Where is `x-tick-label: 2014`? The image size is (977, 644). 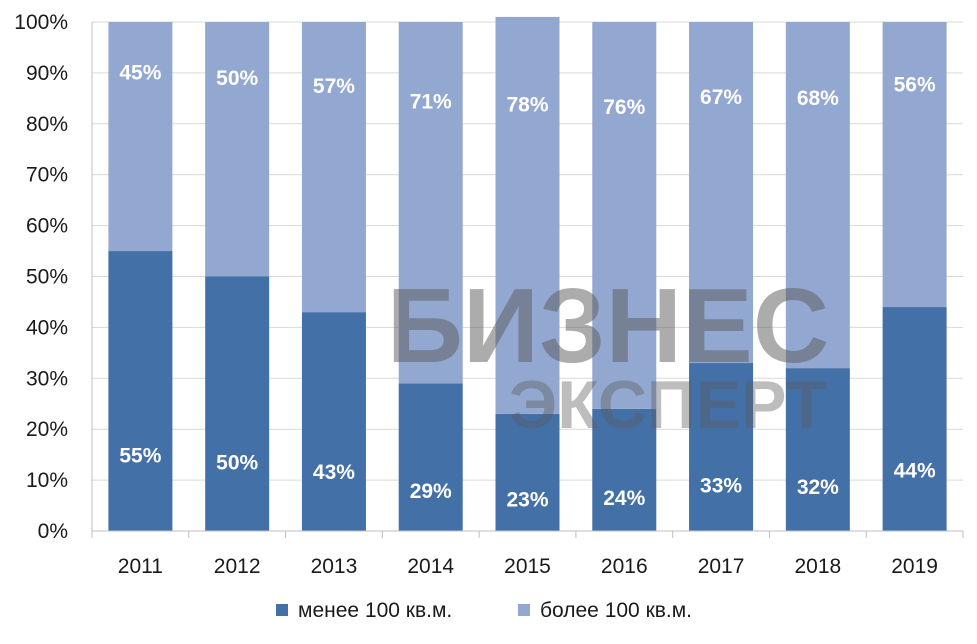
x-tick-label: 2014 is located at coordinates (430, 566).